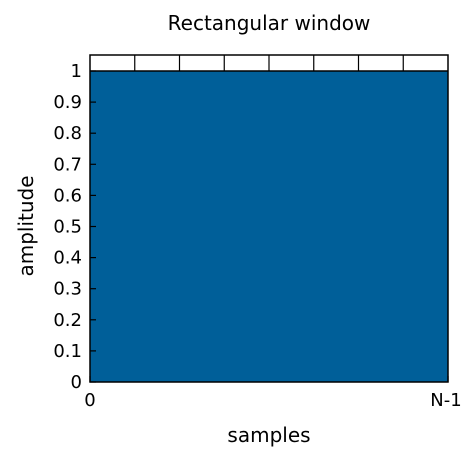 The image size is (474, 460). Describe the element at coordinates (67, 102) in the screenshot. I see `y-tick-label: 0.9` at that location.